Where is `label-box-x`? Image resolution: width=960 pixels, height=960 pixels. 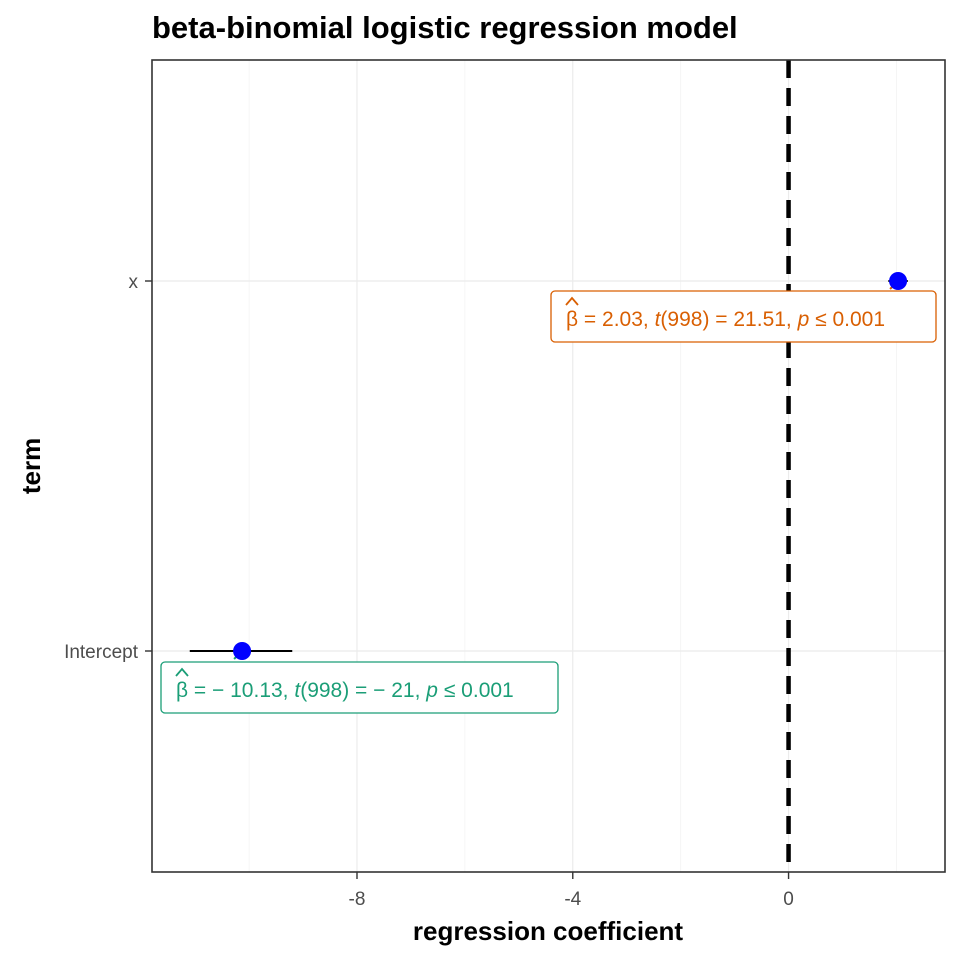
label-box-x is located at coordinates (743, 316).